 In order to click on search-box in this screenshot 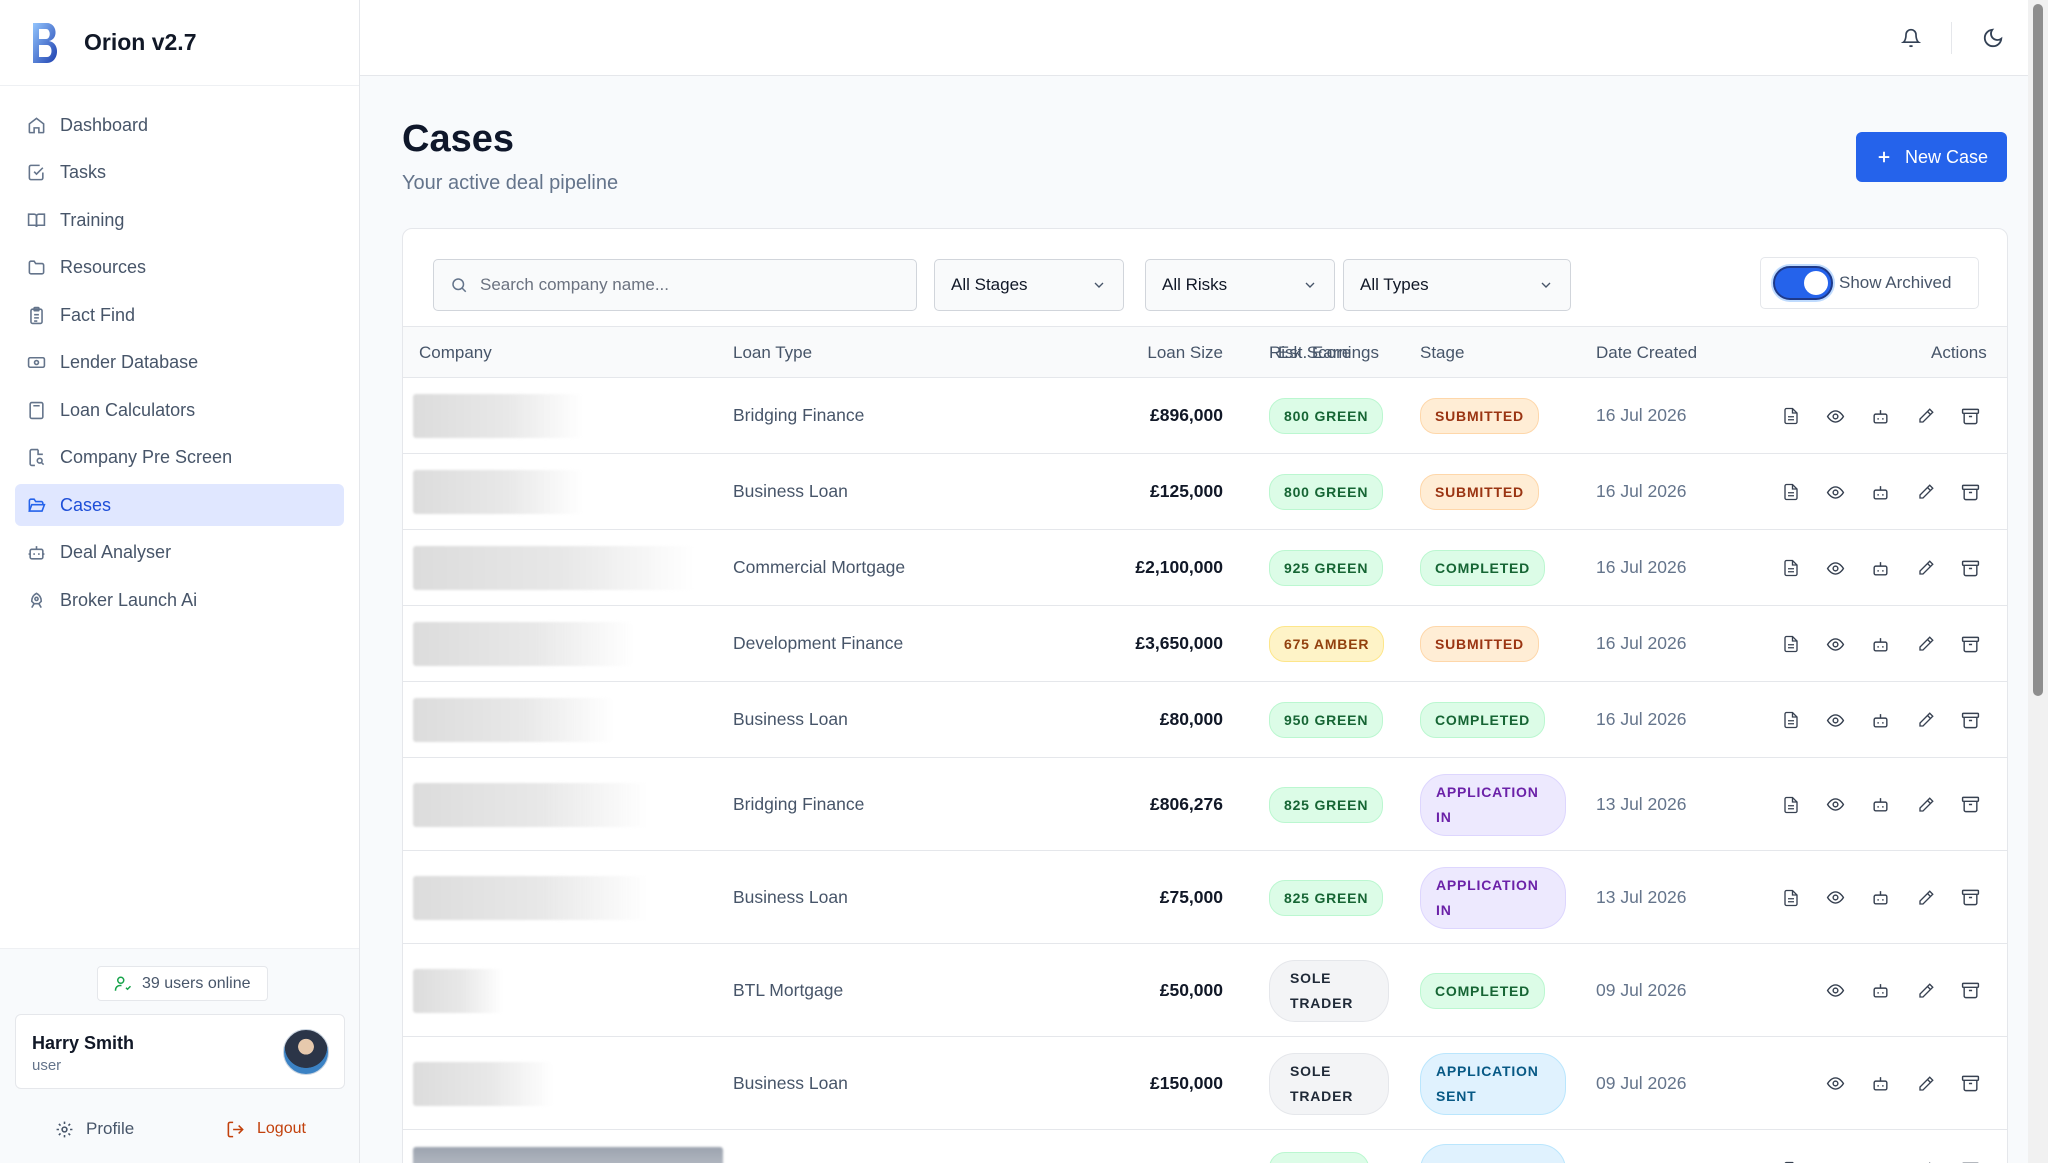, I will do `click(675, 285)`.